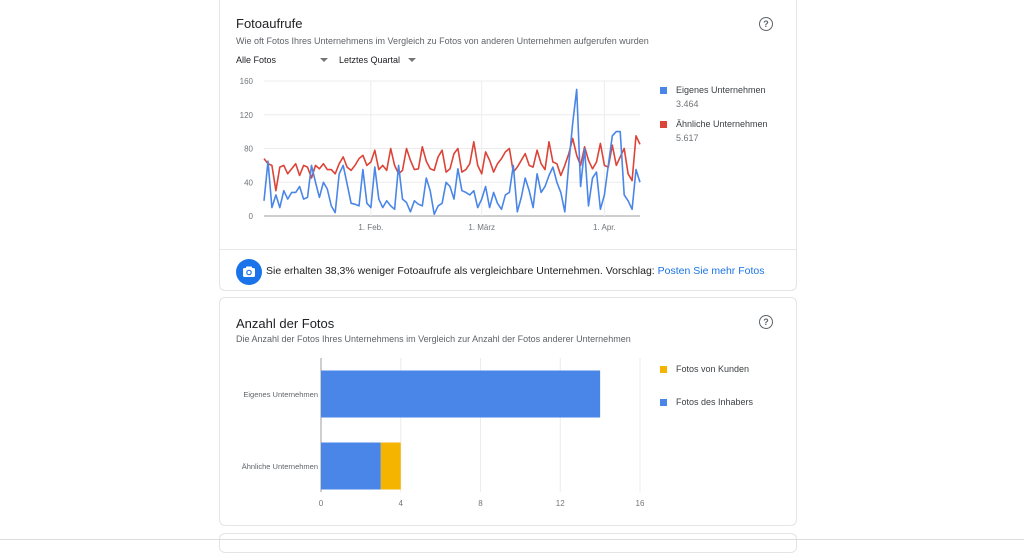  I want to click on photo-count-title: Anzahl der Fotos, so click(285, 323).